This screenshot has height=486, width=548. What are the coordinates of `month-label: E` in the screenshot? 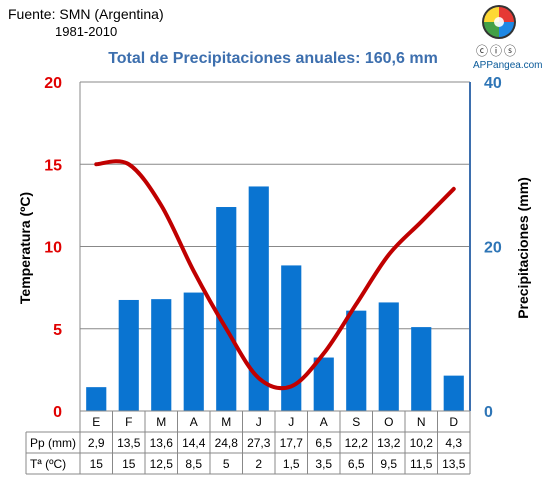 It's located at (96, 422).